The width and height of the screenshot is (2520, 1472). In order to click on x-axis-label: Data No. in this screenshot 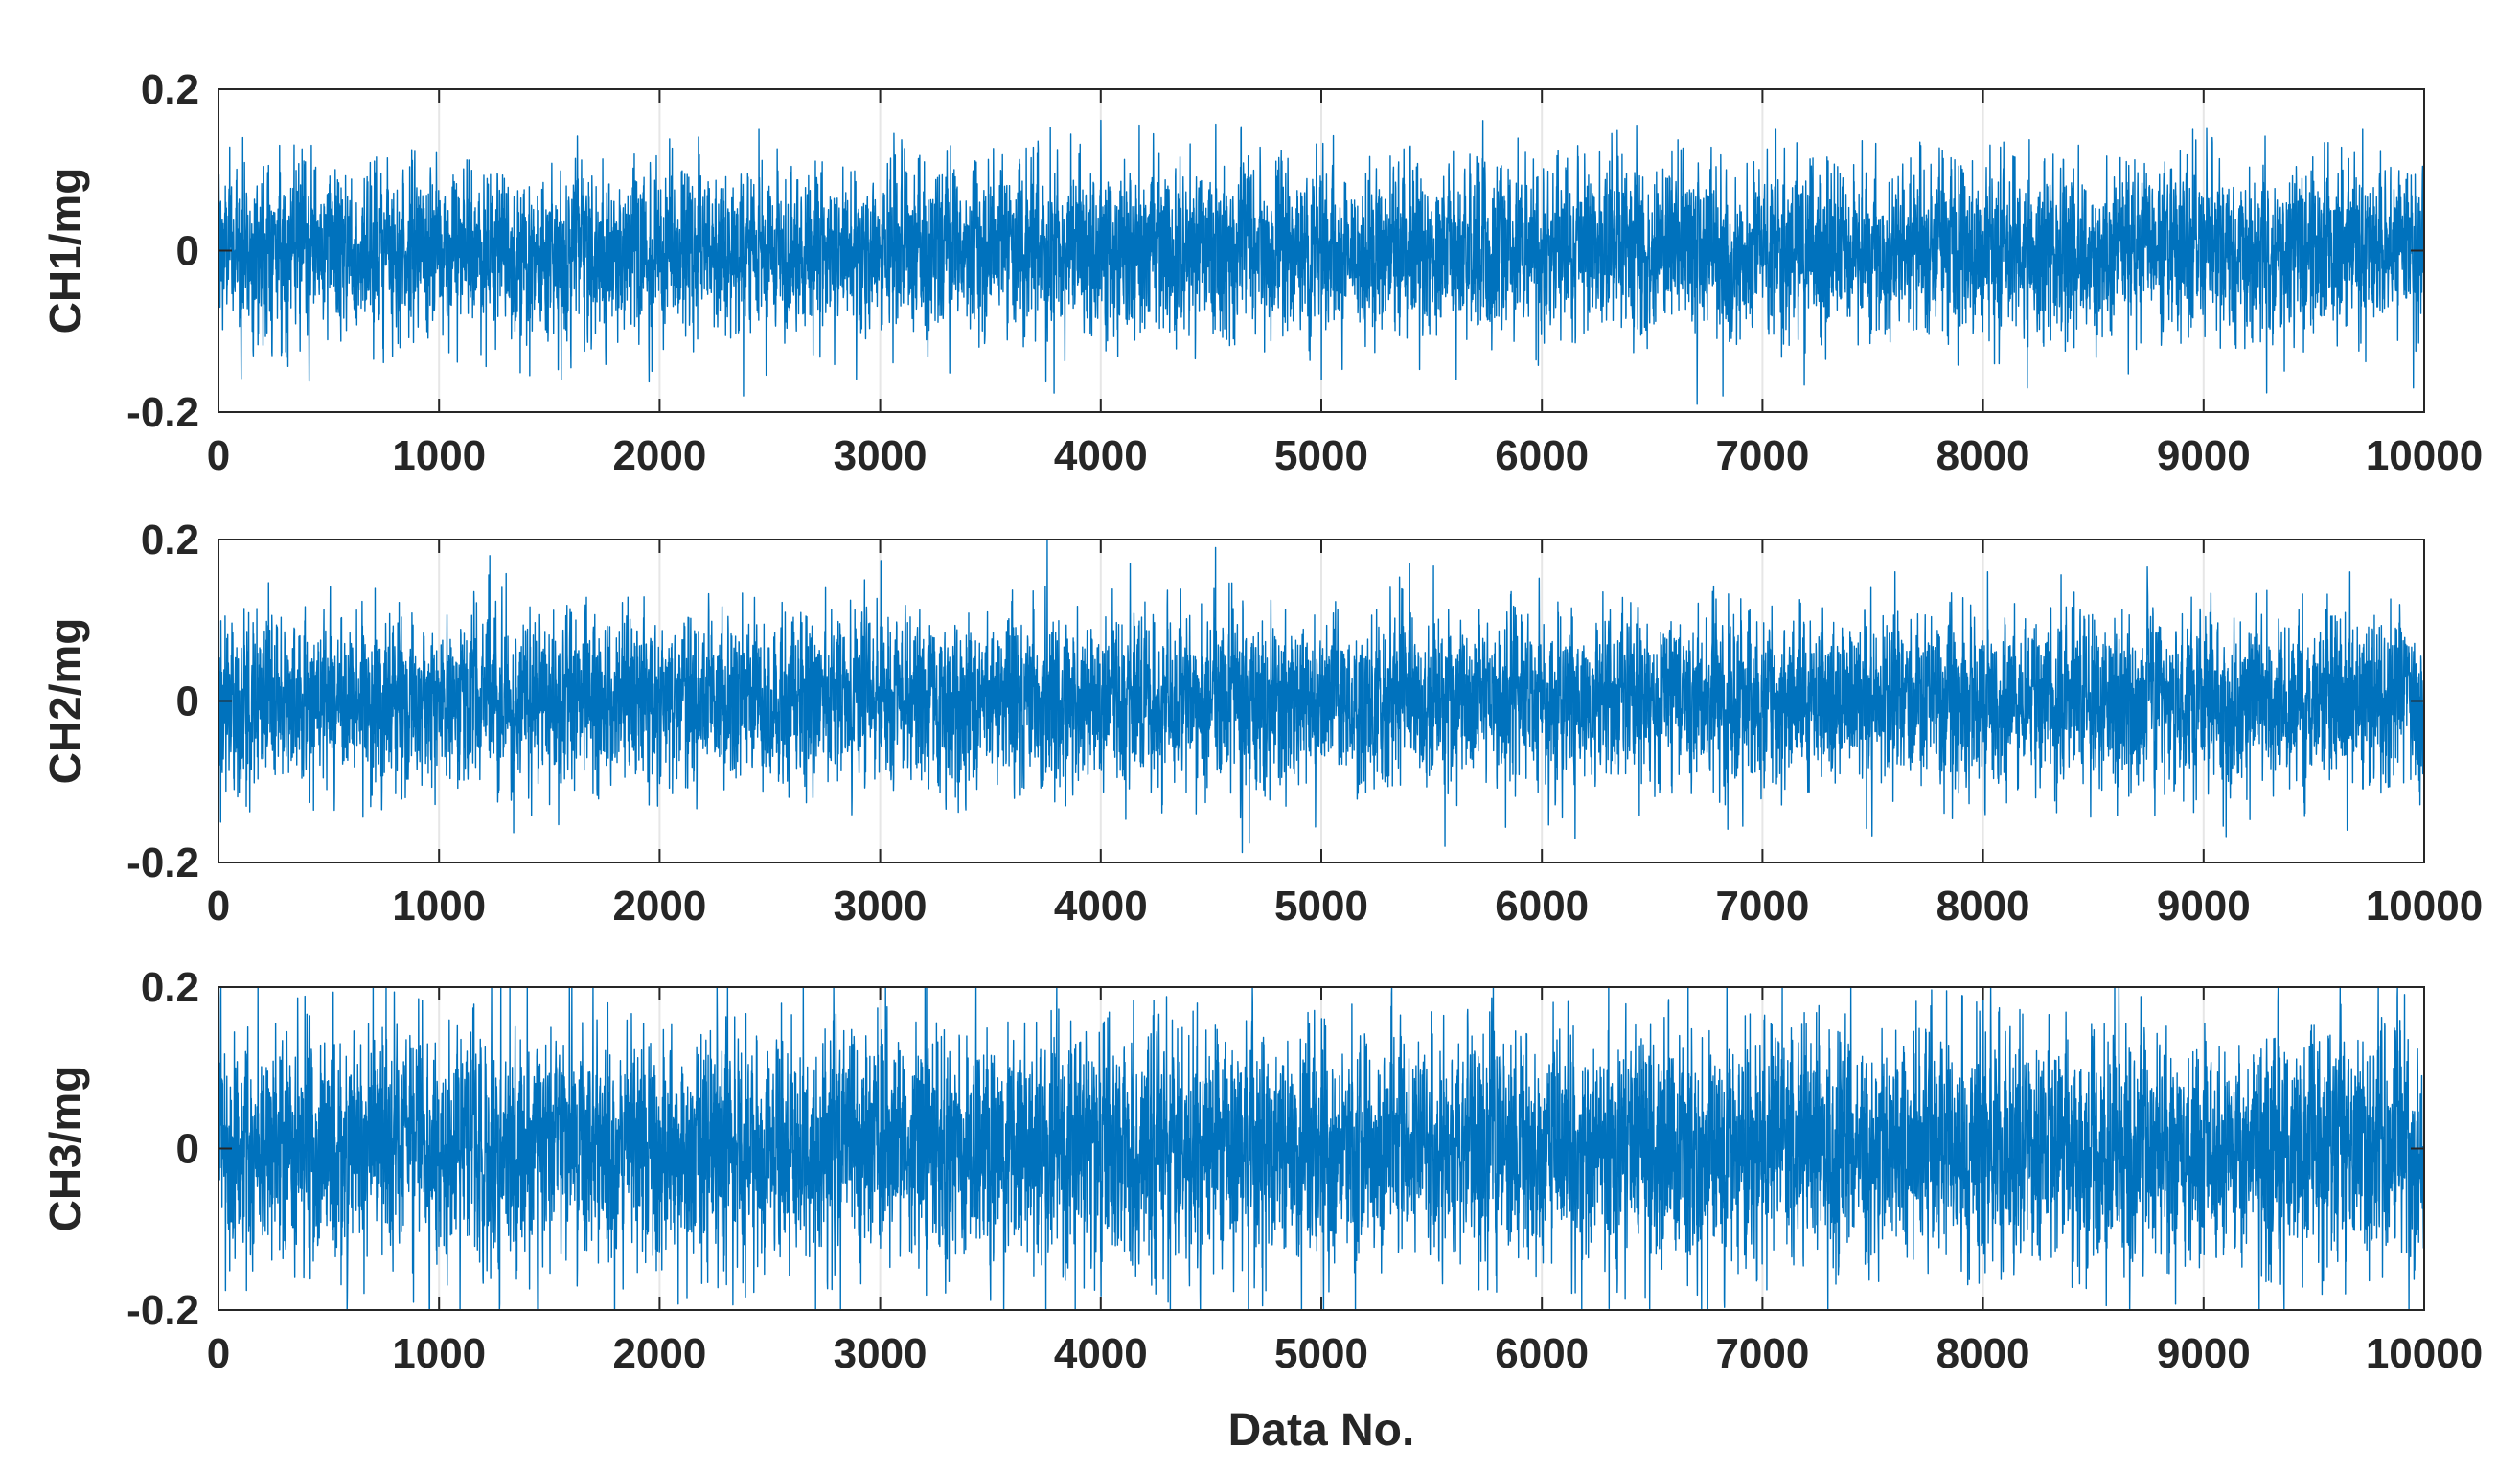, I will do `click(1321, 1430)`.